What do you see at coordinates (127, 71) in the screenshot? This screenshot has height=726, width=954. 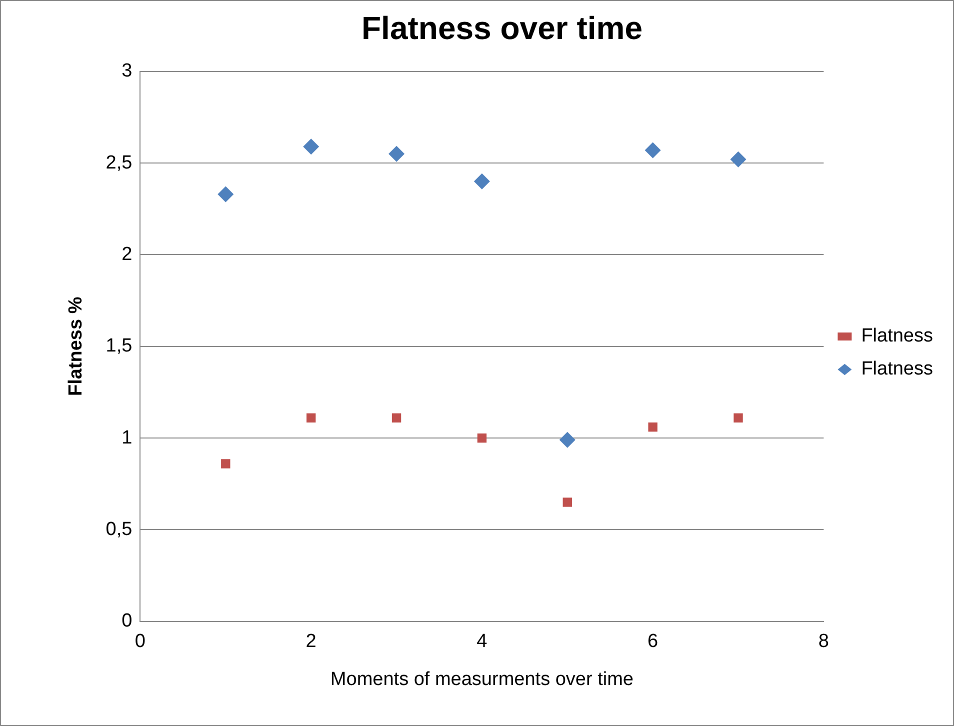 I see `y-tick-label: 3` at bounding box center [127, 71].